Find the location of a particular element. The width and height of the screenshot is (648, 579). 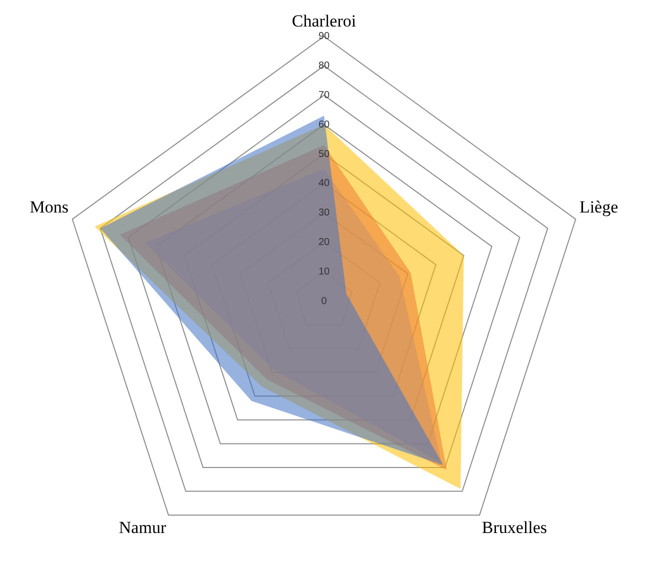

y-tick-label: 30 is located at coordinates (324, 213).